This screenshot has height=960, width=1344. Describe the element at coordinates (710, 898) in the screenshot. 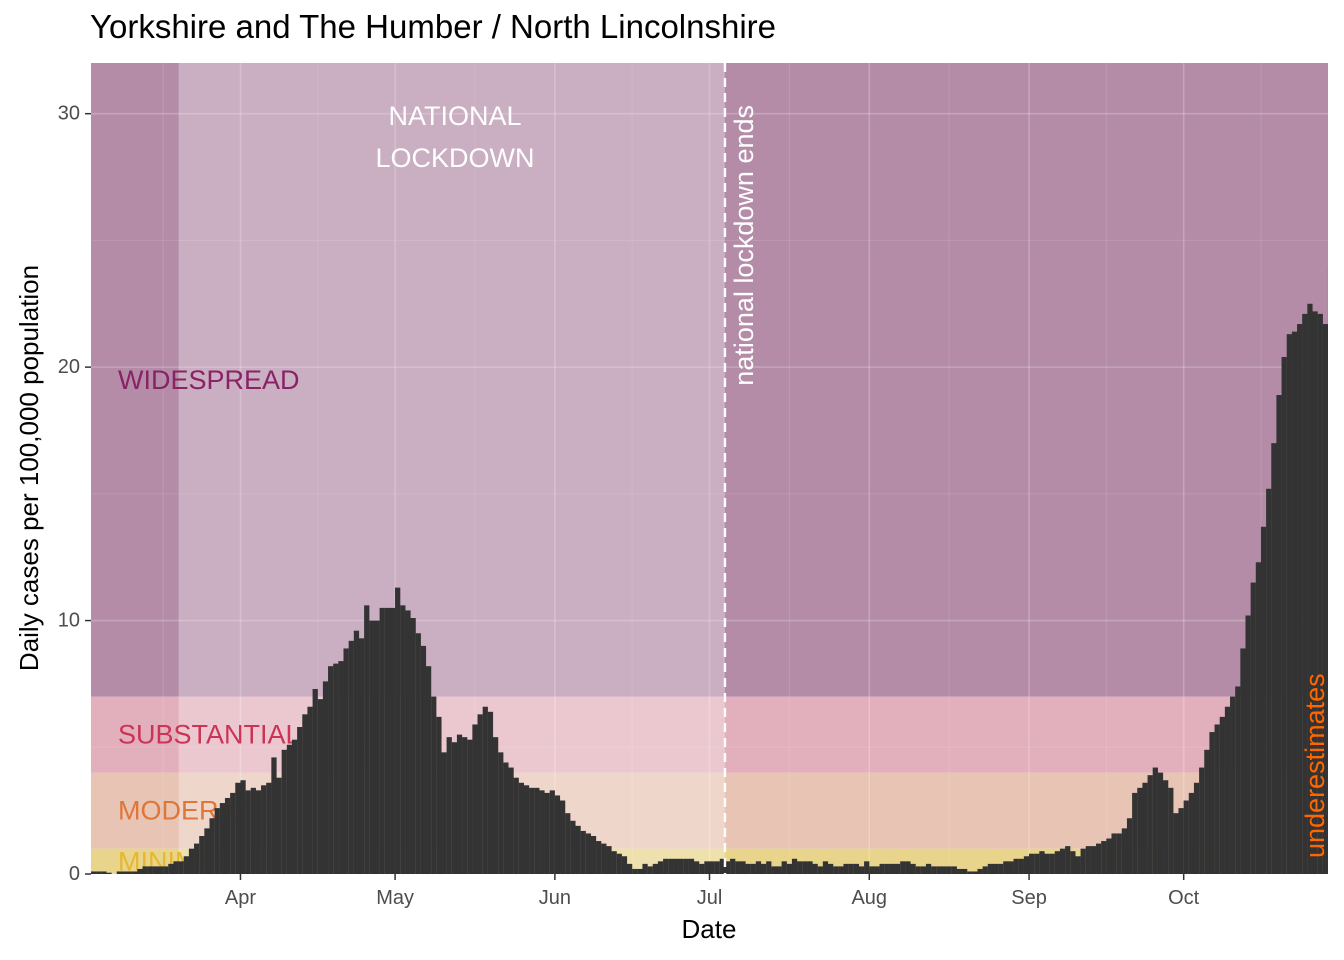

I see `x-tick-label: Jul` at that location.